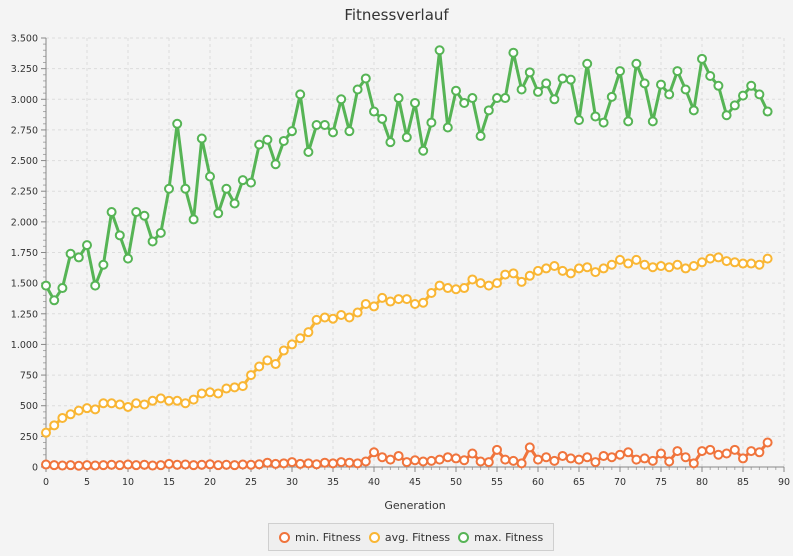 This screenshot has width=793, height=556. What do you see at coordinates (24, 345) in the screenshot?
I see `y-tick-label: 1.000` at bounding box center [24, 345].